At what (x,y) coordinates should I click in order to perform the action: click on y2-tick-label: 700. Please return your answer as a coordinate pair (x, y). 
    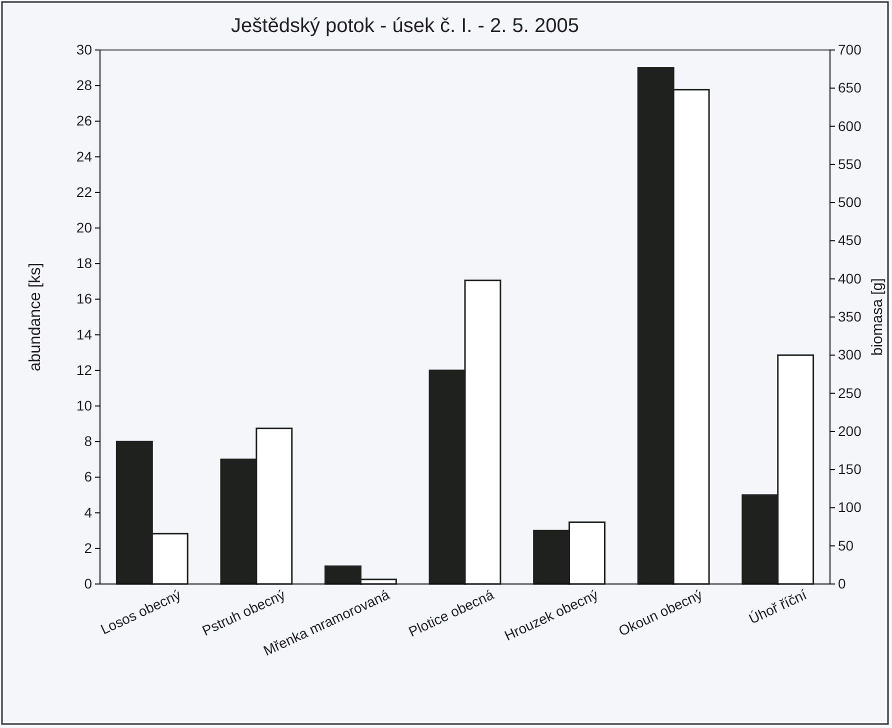
    Looking at the image, I should click on (850, 49).